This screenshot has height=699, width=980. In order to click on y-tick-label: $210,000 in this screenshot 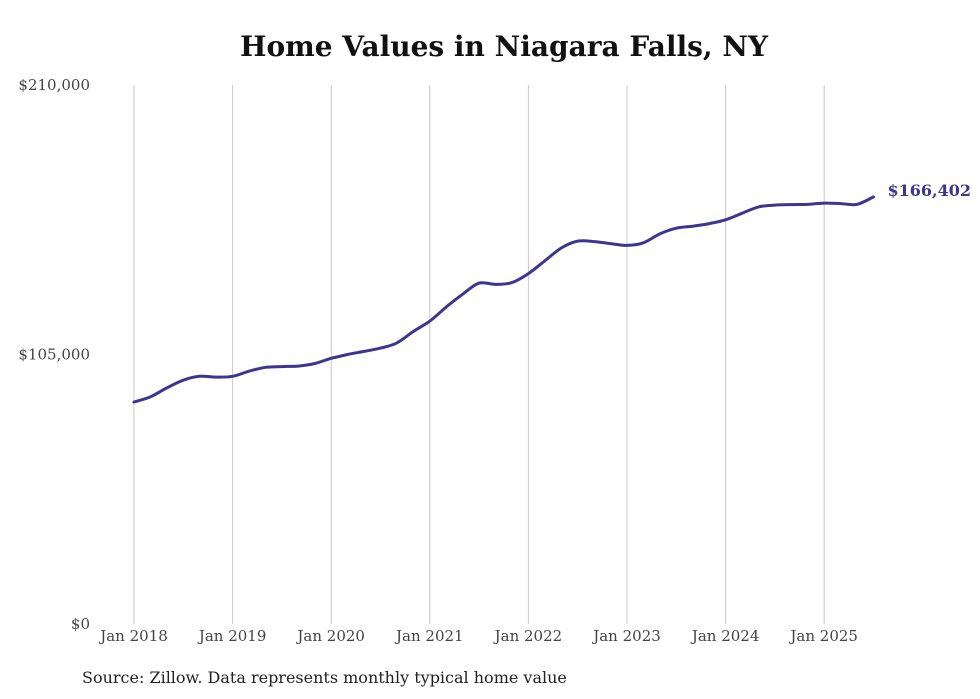, I will do `click(54, 85)`.